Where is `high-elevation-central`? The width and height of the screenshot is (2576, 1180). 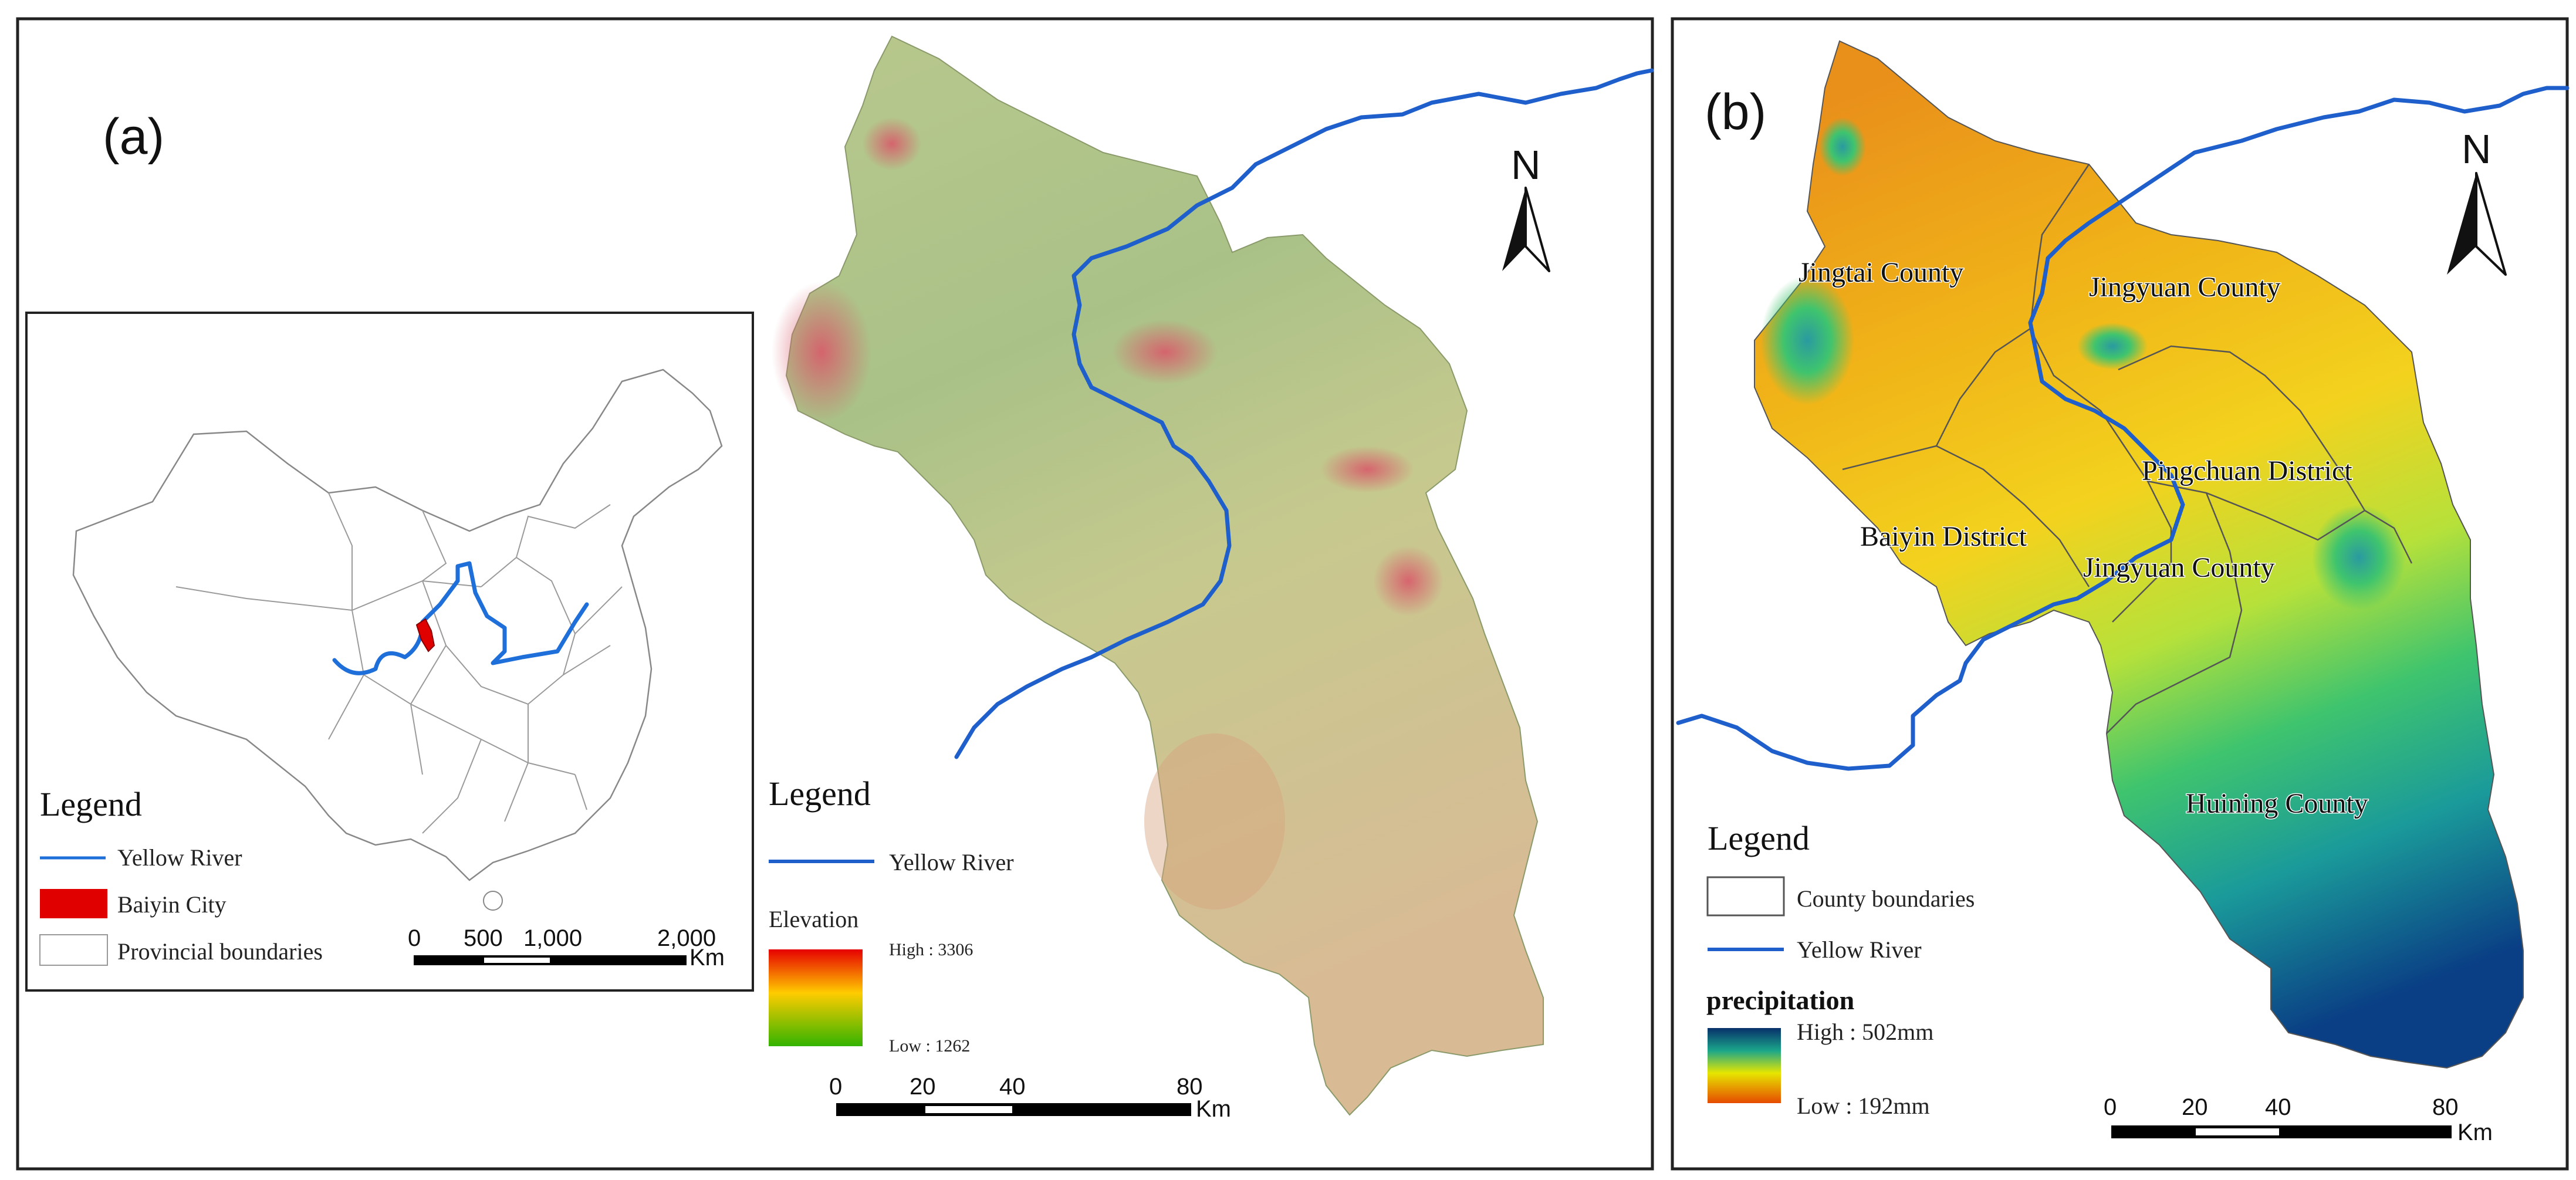
high-elevation-central is located at coordinates (1165, 352).